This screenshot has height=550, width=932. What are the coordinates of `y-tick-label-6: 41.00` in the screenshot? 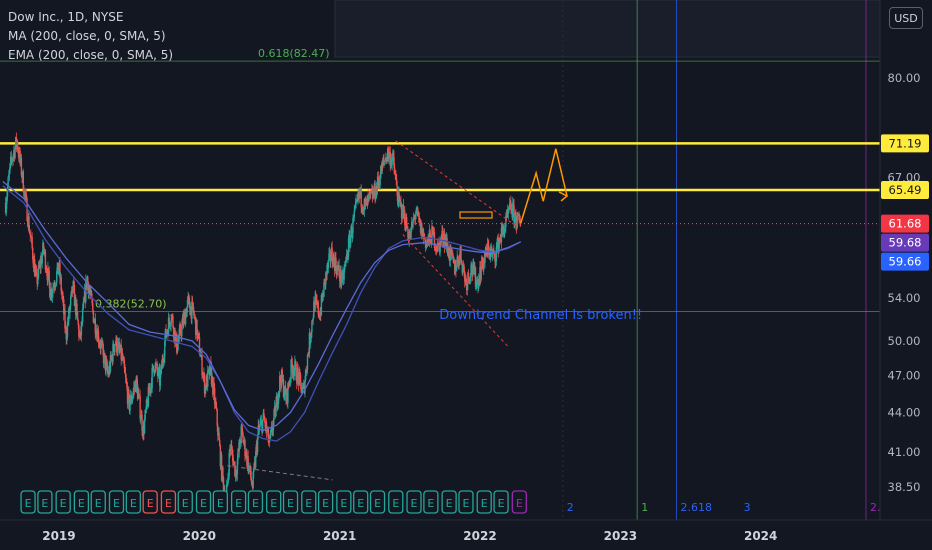 It's located at (904, 452).